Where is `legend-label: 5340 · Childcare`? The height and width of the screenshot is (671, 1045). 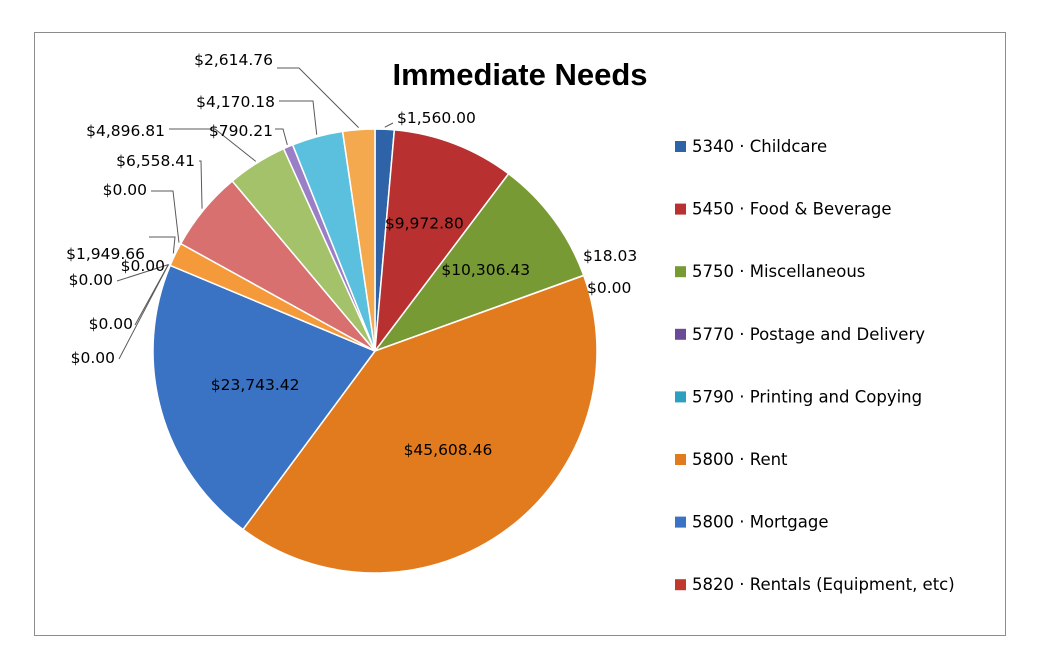
legend-label: 5340 · Childcare is located at coordinates (759, 146).